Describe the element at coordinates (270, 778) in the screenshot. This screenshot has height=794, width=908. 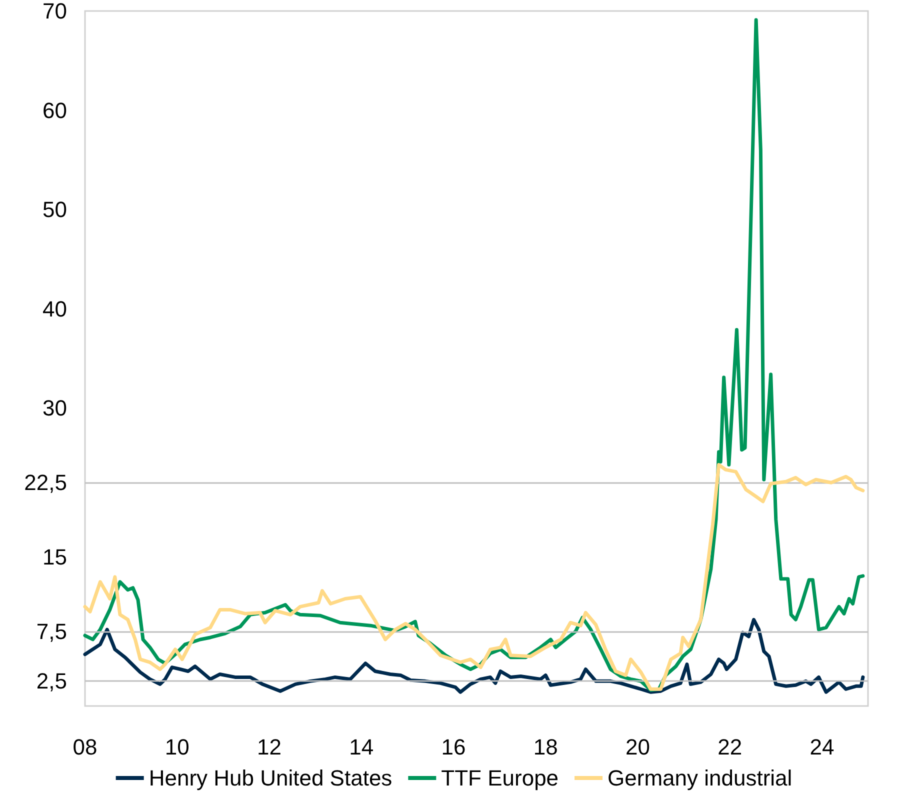
I see `legend-label: Henry Hub United States` at that location.